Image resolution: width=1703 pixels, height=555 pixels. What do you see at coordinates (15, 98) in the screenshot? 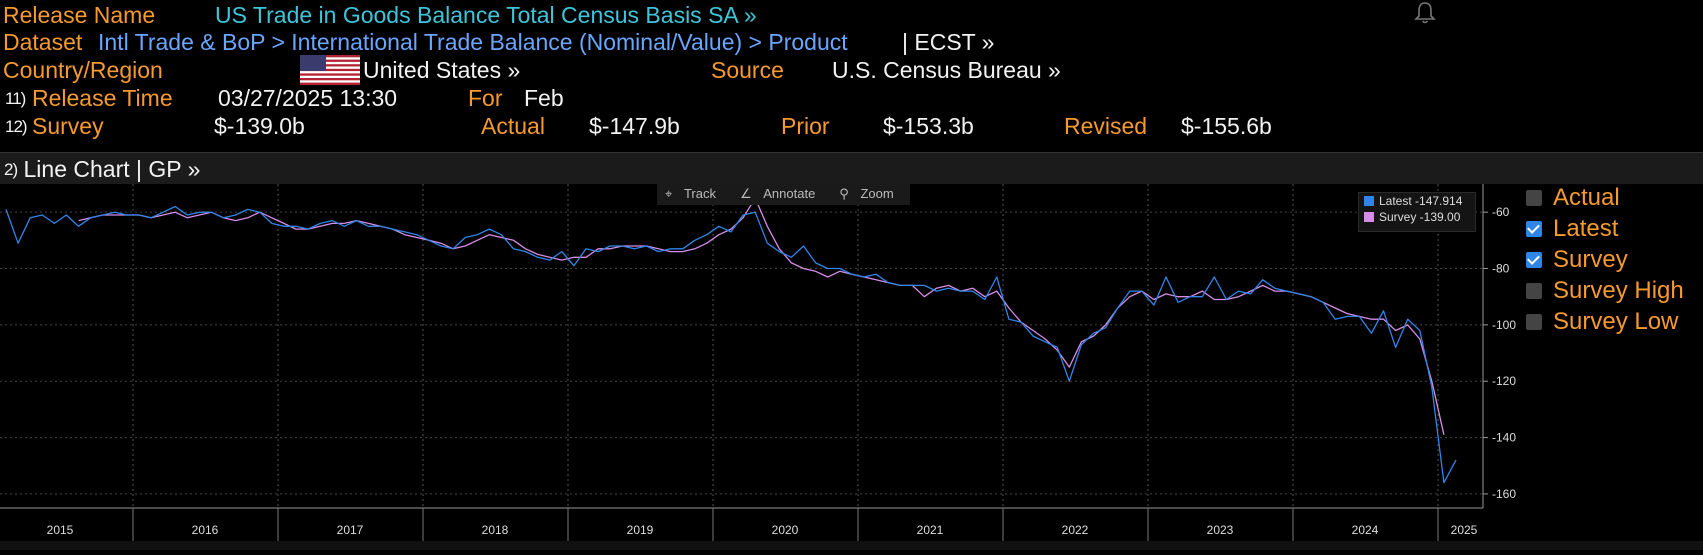
I see `release-time-number: 11)` at bounding box center [15, 98].